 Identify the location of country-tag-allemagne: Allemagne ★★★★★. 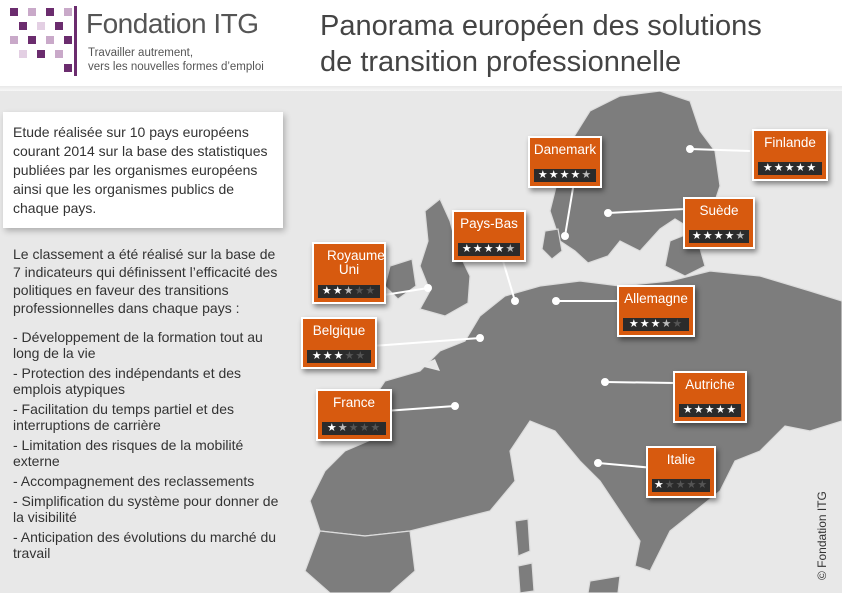
(656, 311).